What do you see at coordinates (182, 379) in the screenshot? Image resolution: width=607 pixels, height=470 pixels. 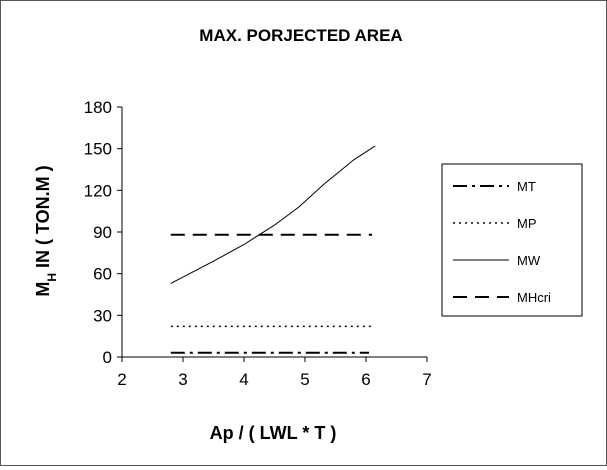 I see `x-tick-label: 3` at bounding box center [182, 379].